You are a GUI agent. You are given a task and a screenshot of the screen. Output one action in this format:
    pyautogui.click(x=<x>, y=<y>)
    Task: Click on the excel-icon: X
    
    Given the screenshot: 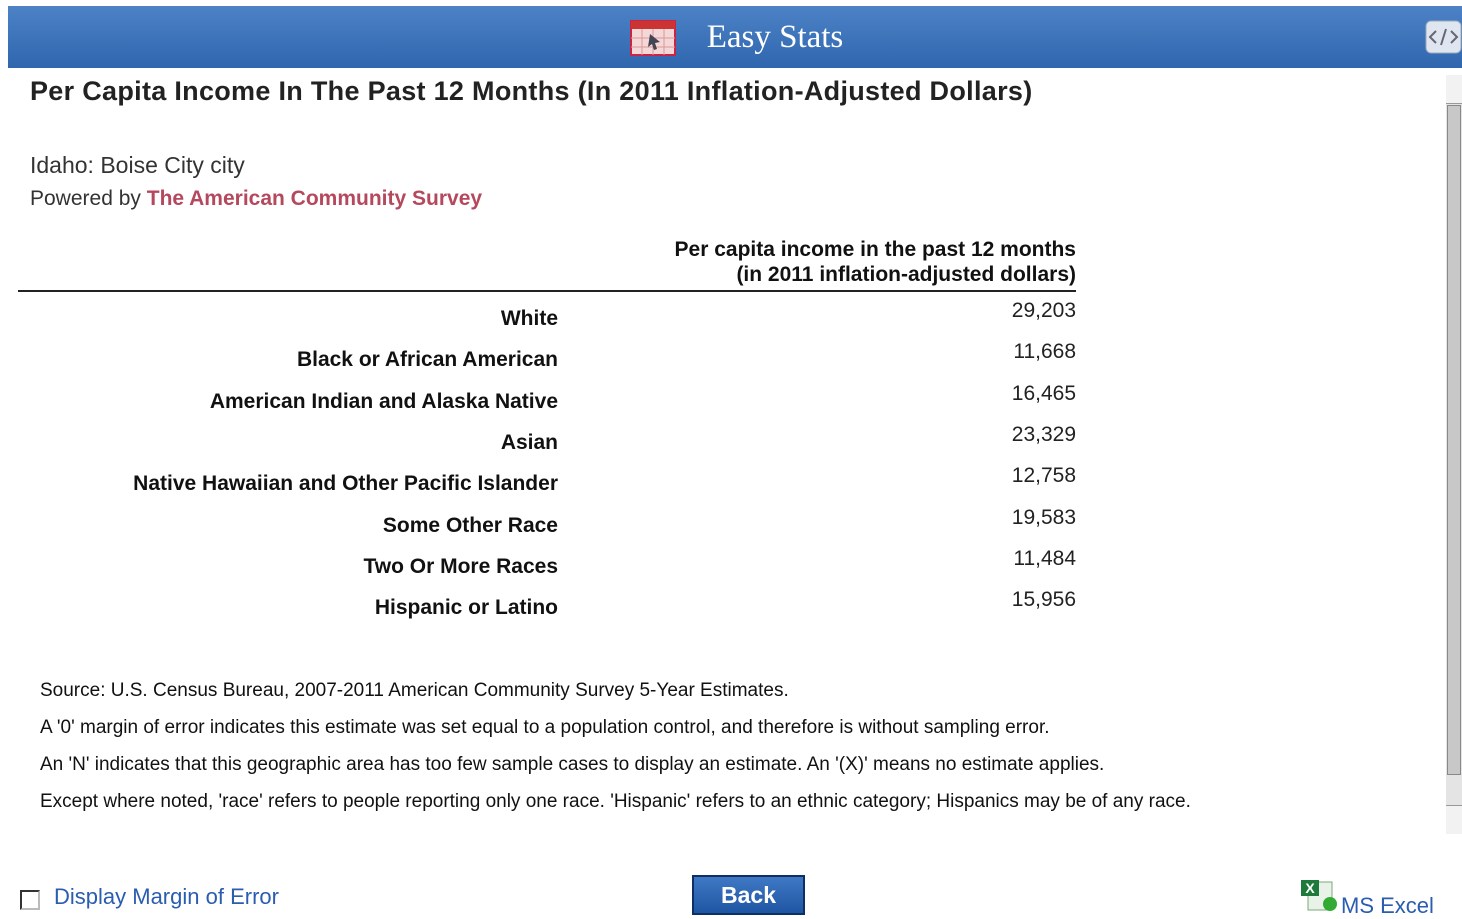 What is the action you would take?
    pyautogui.click(x=1320, y=895)
    